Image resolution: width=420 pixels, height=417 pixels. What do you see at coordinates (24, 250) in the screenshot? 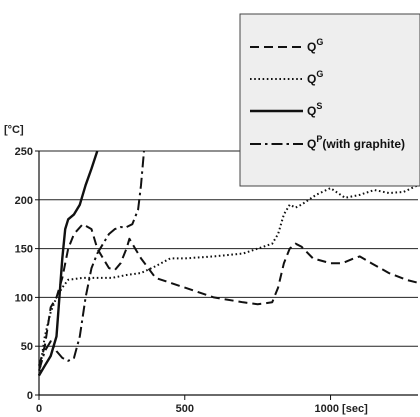
I see `y-tick-label: 150` at bounding box center [24, 250].